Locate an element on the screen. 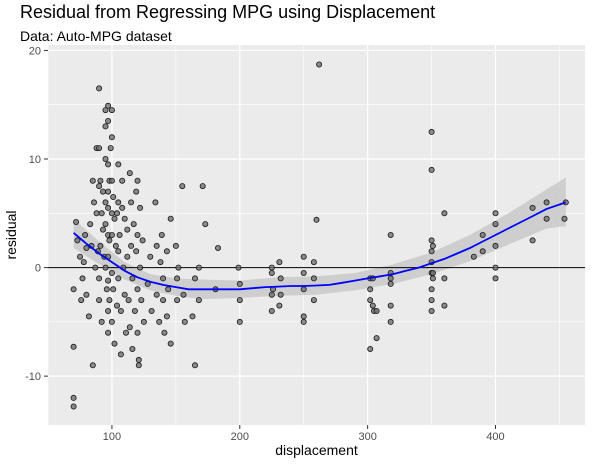 This screenshot has width=592, height=464. y-axis-label: residual is located at coordinates (11, 234).